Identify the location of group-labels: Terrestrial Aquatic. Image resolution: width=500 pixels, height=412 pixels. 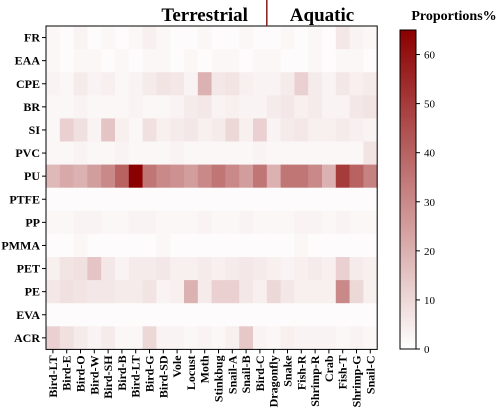
(257, 13).